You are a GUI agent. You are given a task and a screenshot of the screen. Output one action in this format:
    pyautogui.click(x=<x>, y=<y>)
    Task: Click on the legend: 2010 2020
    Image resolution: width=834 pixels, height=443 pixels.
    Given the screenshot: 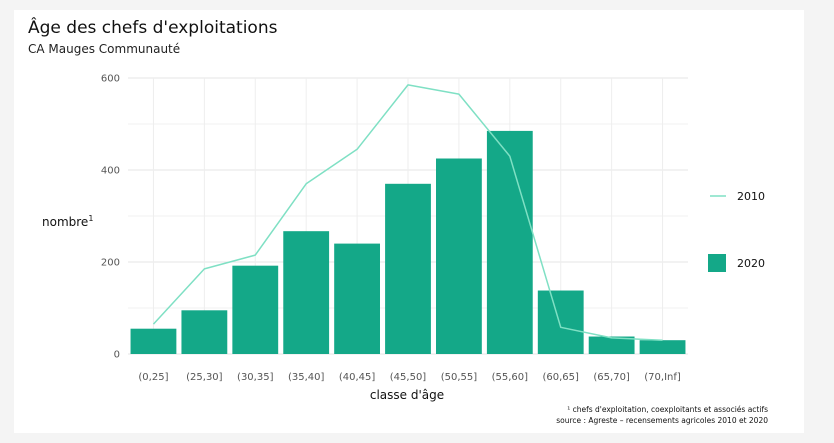 What is the action you would take?
    pyautogui.click(x=736, y=231)
    